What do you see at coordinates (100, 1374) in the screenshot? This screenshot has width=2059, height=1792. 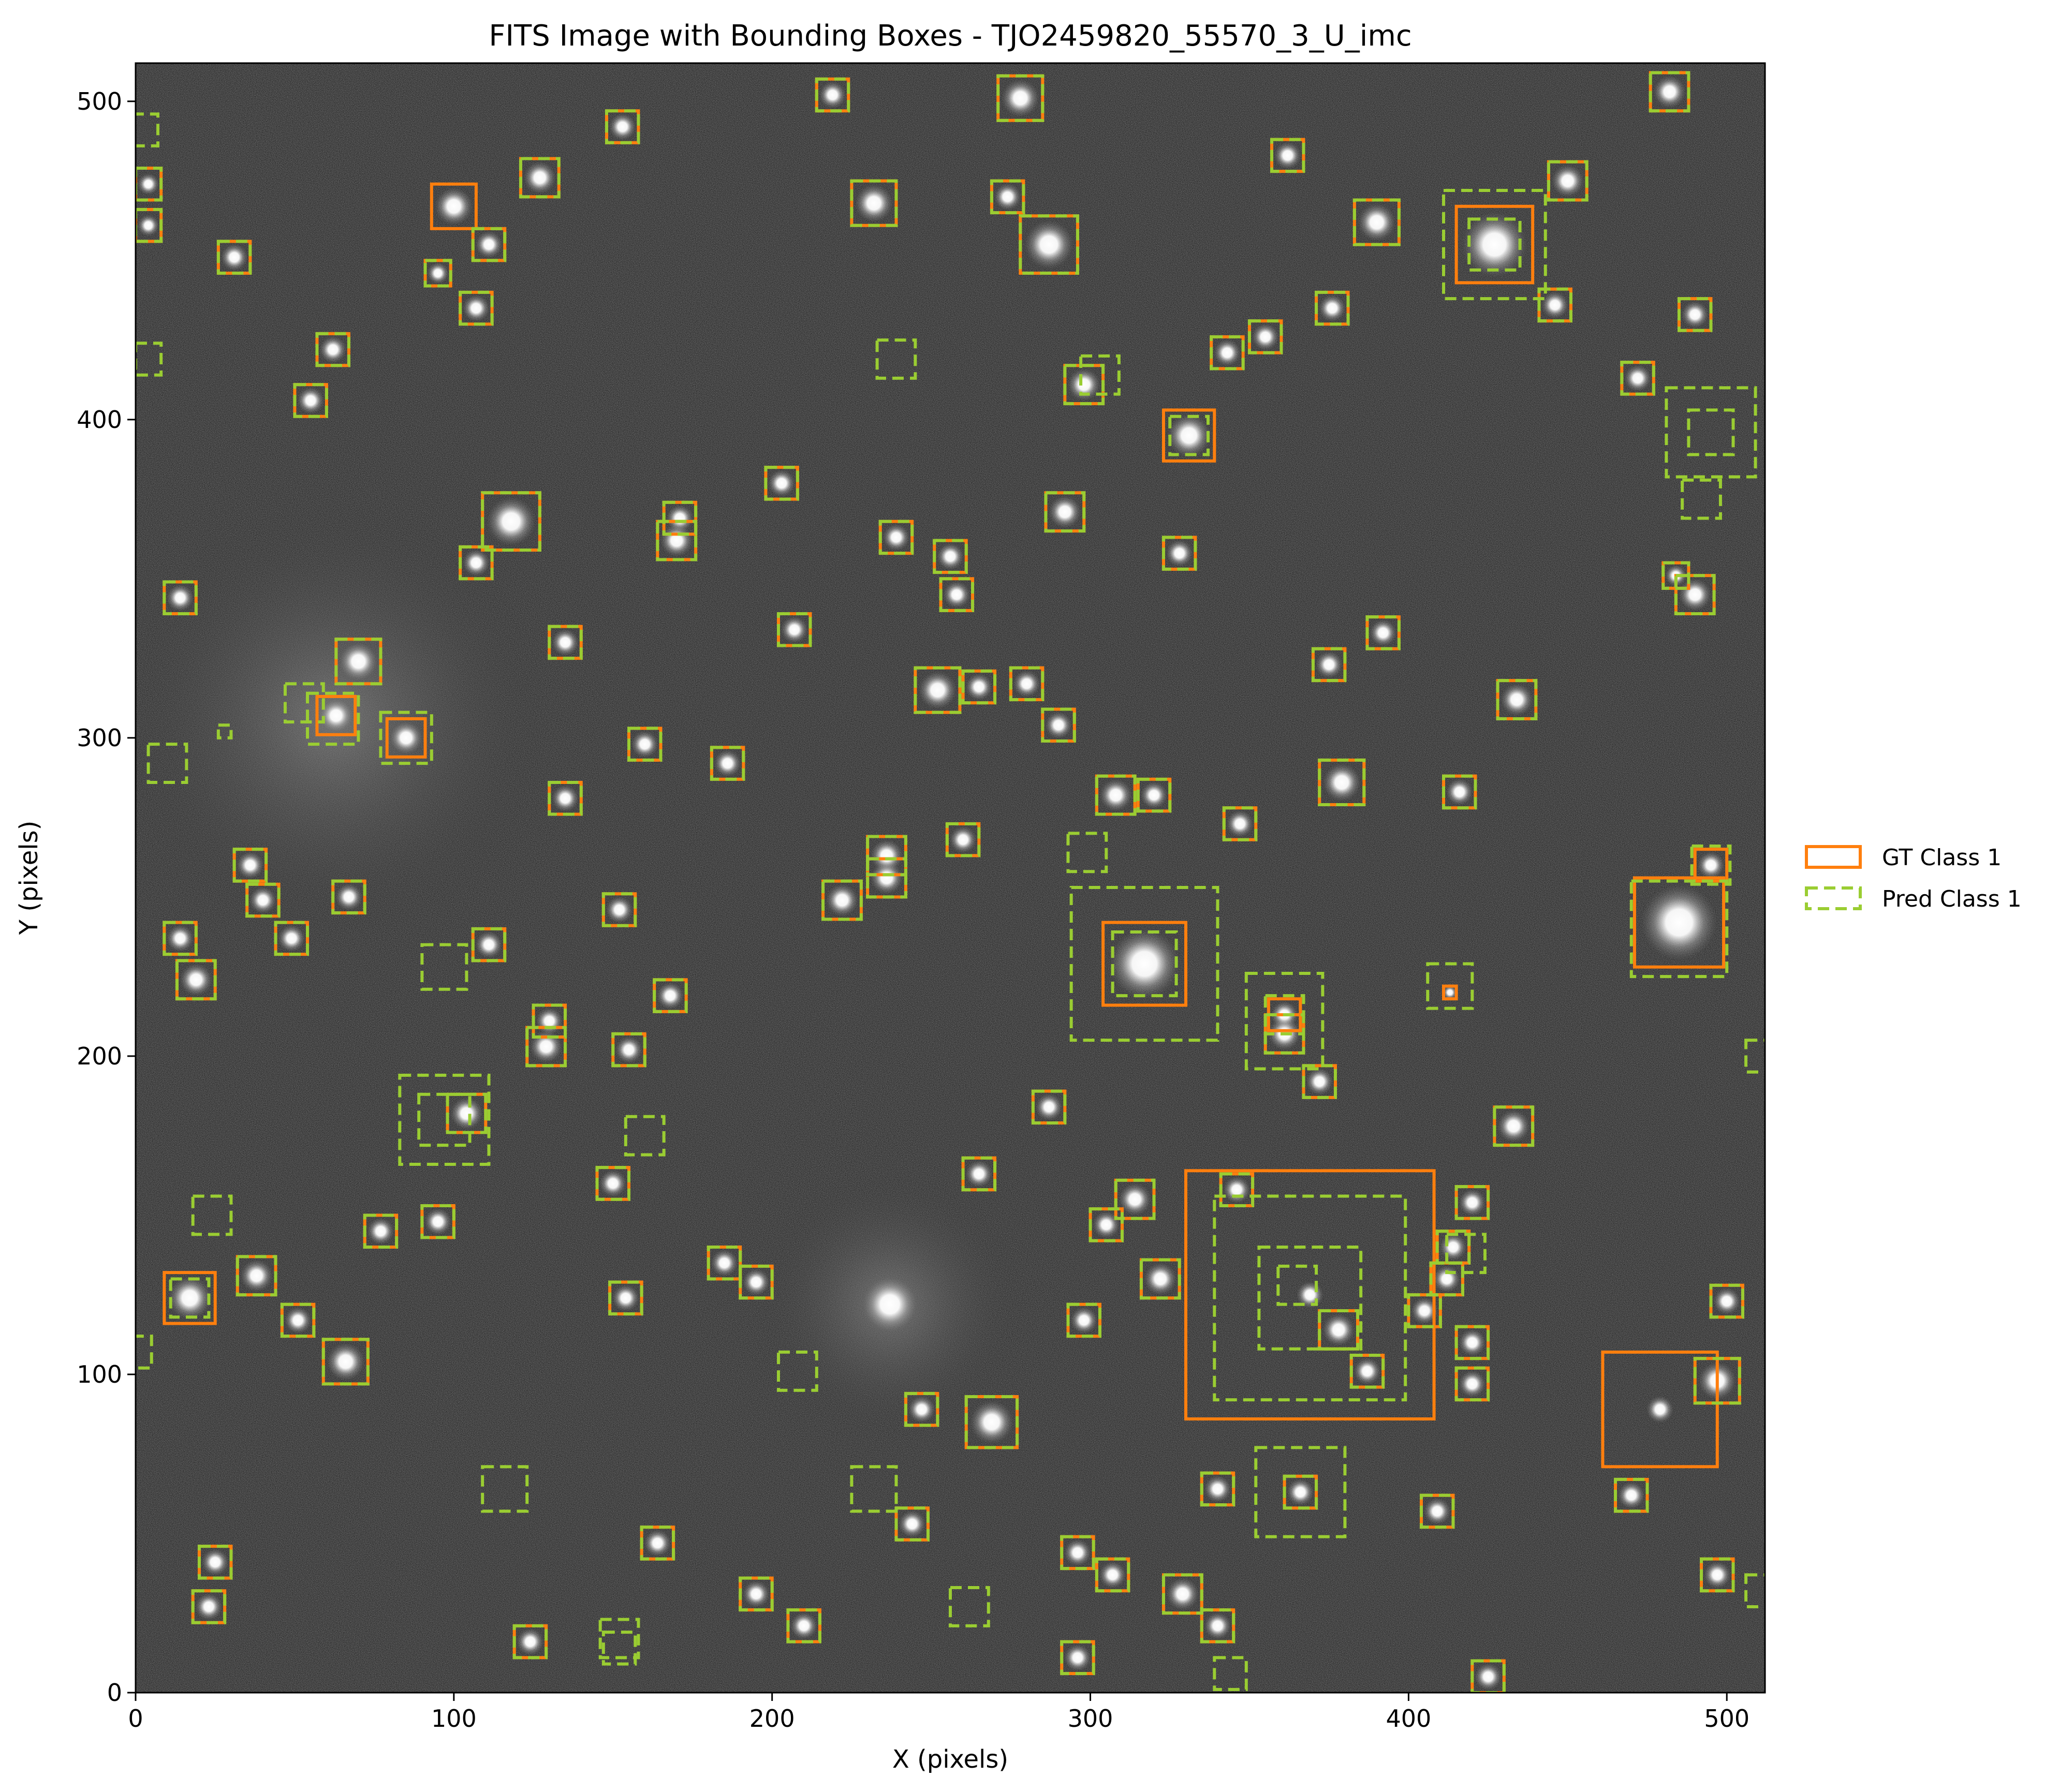 I see `y-tick-label: 100` at bounding box center [100, 1374].